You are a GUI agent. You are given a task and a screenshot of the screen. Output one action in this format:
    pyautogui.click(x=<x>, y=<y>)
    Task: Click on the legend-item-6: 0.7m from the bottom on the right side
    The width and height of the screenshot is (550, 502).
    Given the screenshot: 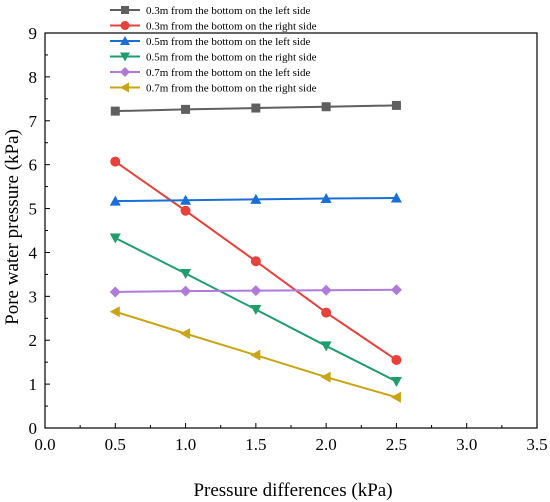 What is the action you would take?
    pyautogui.click(x=213, y=88)
    